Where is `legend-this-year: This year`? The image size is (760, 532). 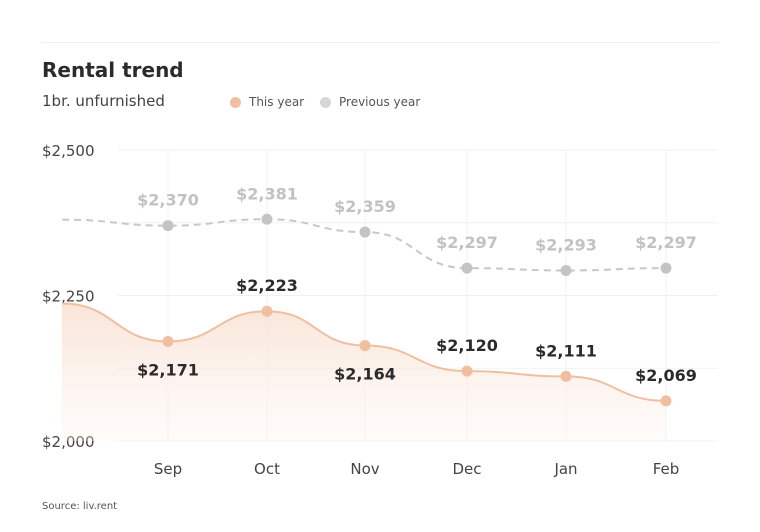 legend-this-year: This year is located at coordinates (267, 102).